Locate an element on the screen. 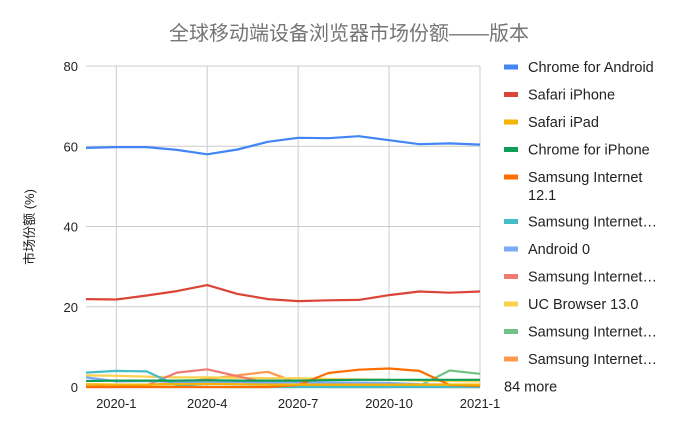  legend-label: UC Browser 13.0 is located at coordinates (583, 305).